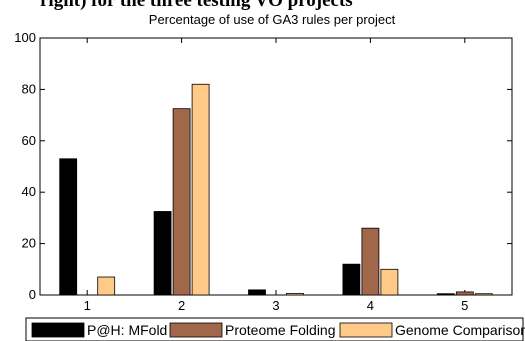 This screenshot has height=341, width=525. Describe the element at coordinates (181, 305) in the screenshot. I see `x-tick-label: 2` at that location.